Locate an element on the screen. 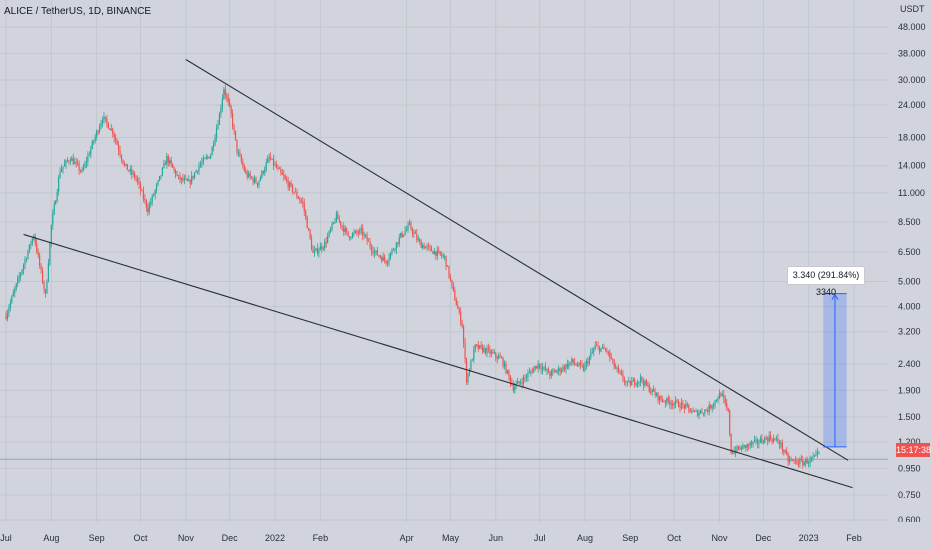  y-tick-label: 11.000 is located at coordinates (911, 193).